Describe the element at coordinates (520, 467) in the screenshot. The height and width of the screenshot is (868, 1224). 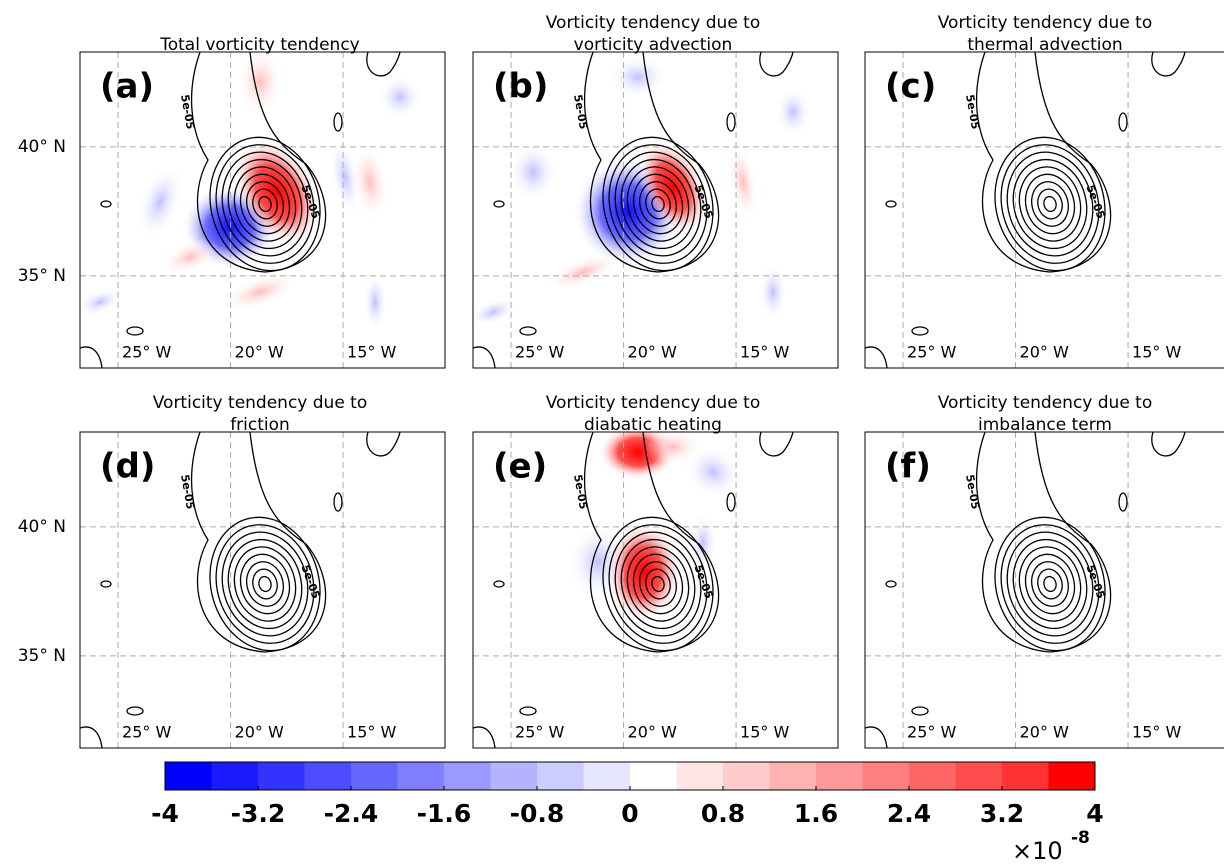
I see `panel-letter: (e)` at that location.